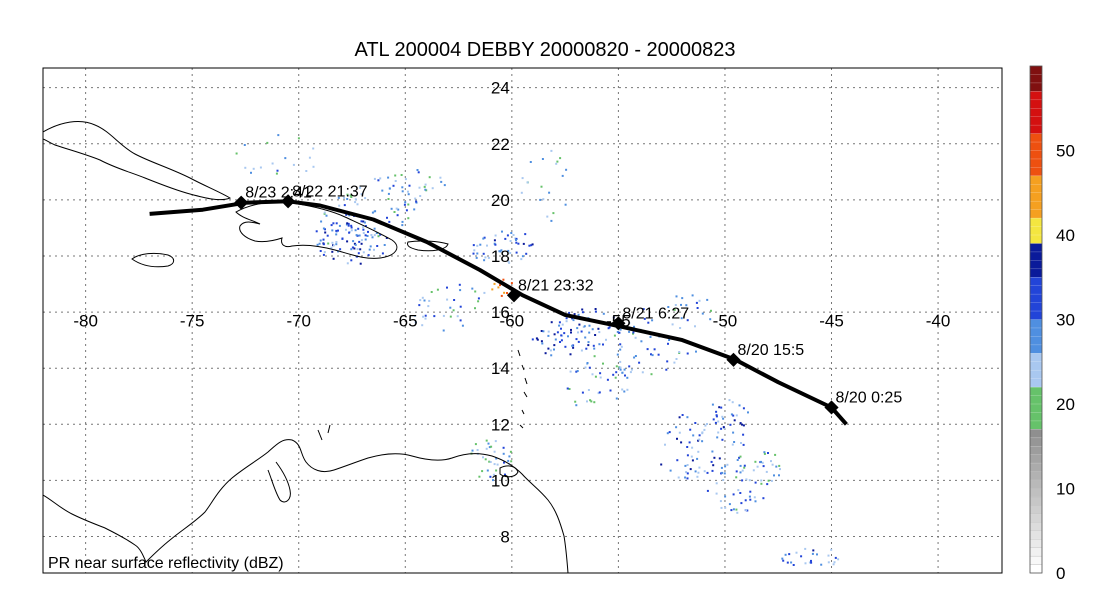 This screenshot has height=595, width=1115. Describe the element at coordinates (298, 321) in the screenshot. I see `lon-tick-label: -70` at that location.